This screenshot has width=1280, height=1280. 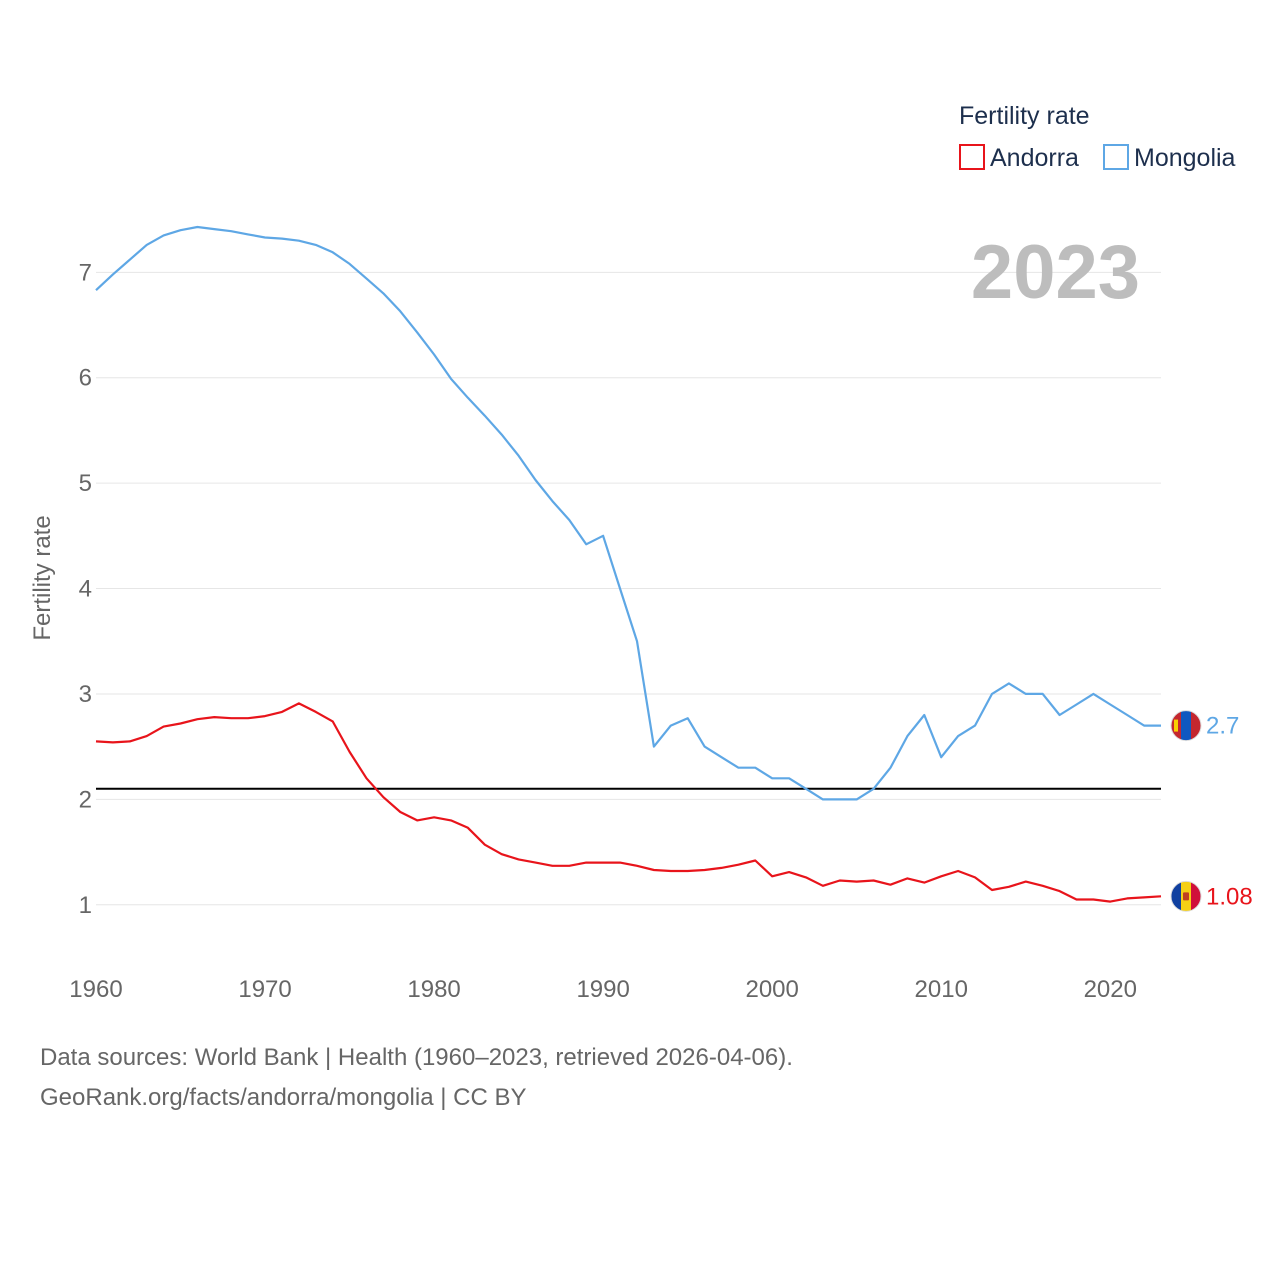 I want to click on legend-title: Fertility rate, so click(x=1024, y=116).